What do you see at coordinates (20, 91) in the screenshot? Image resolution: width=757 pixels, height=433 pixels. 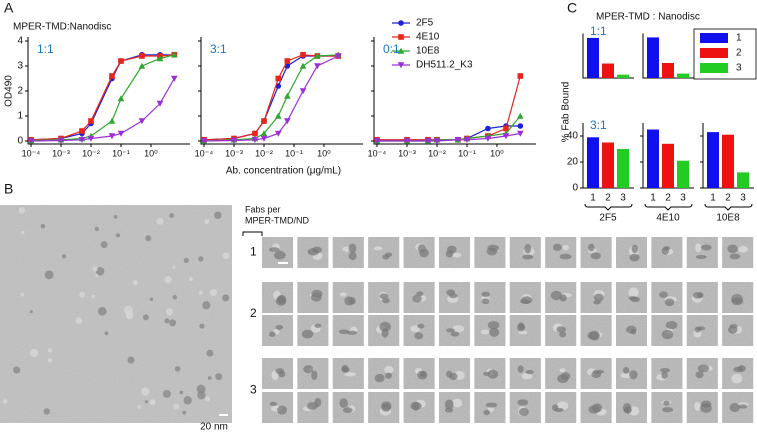 I see `y-tick-label: 2` at bounding box center [20, 91].